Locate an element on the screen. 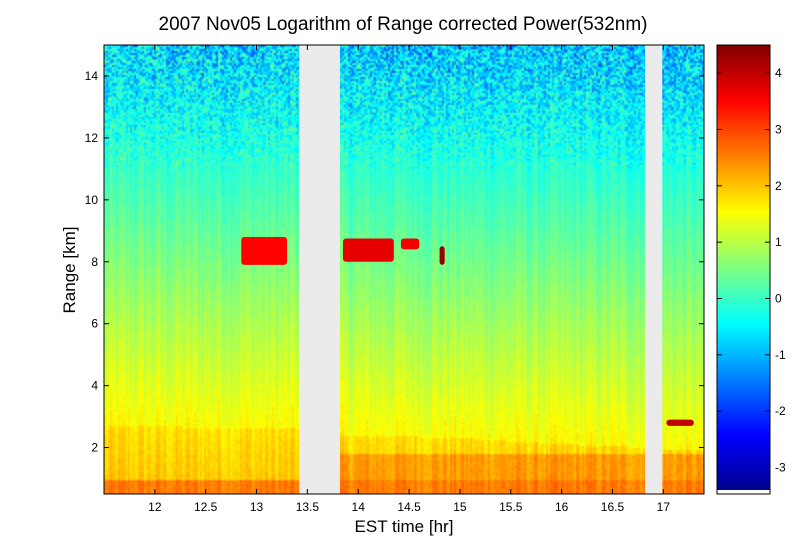 This screenshot has height=557, width=796. y-tick-label: 2 is located at coordinates (94, 448).